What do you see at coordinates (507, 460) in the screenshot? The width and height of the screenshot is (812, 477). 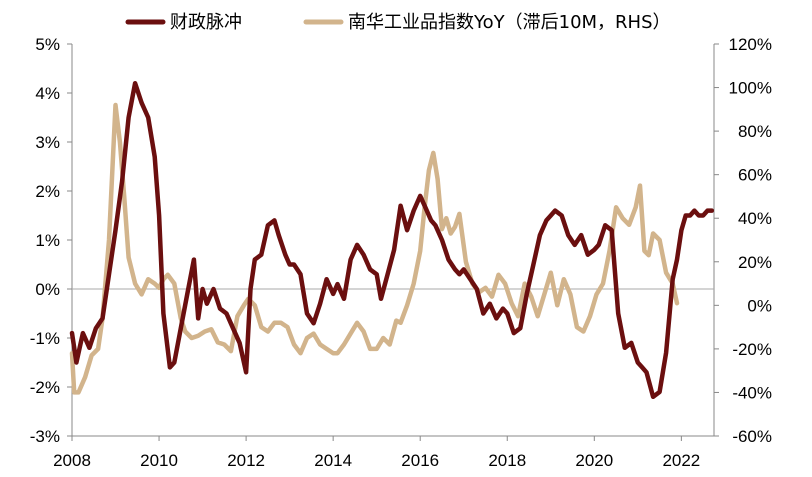 I see `x-tick-label: 2018` at bounding box center [507, 460].